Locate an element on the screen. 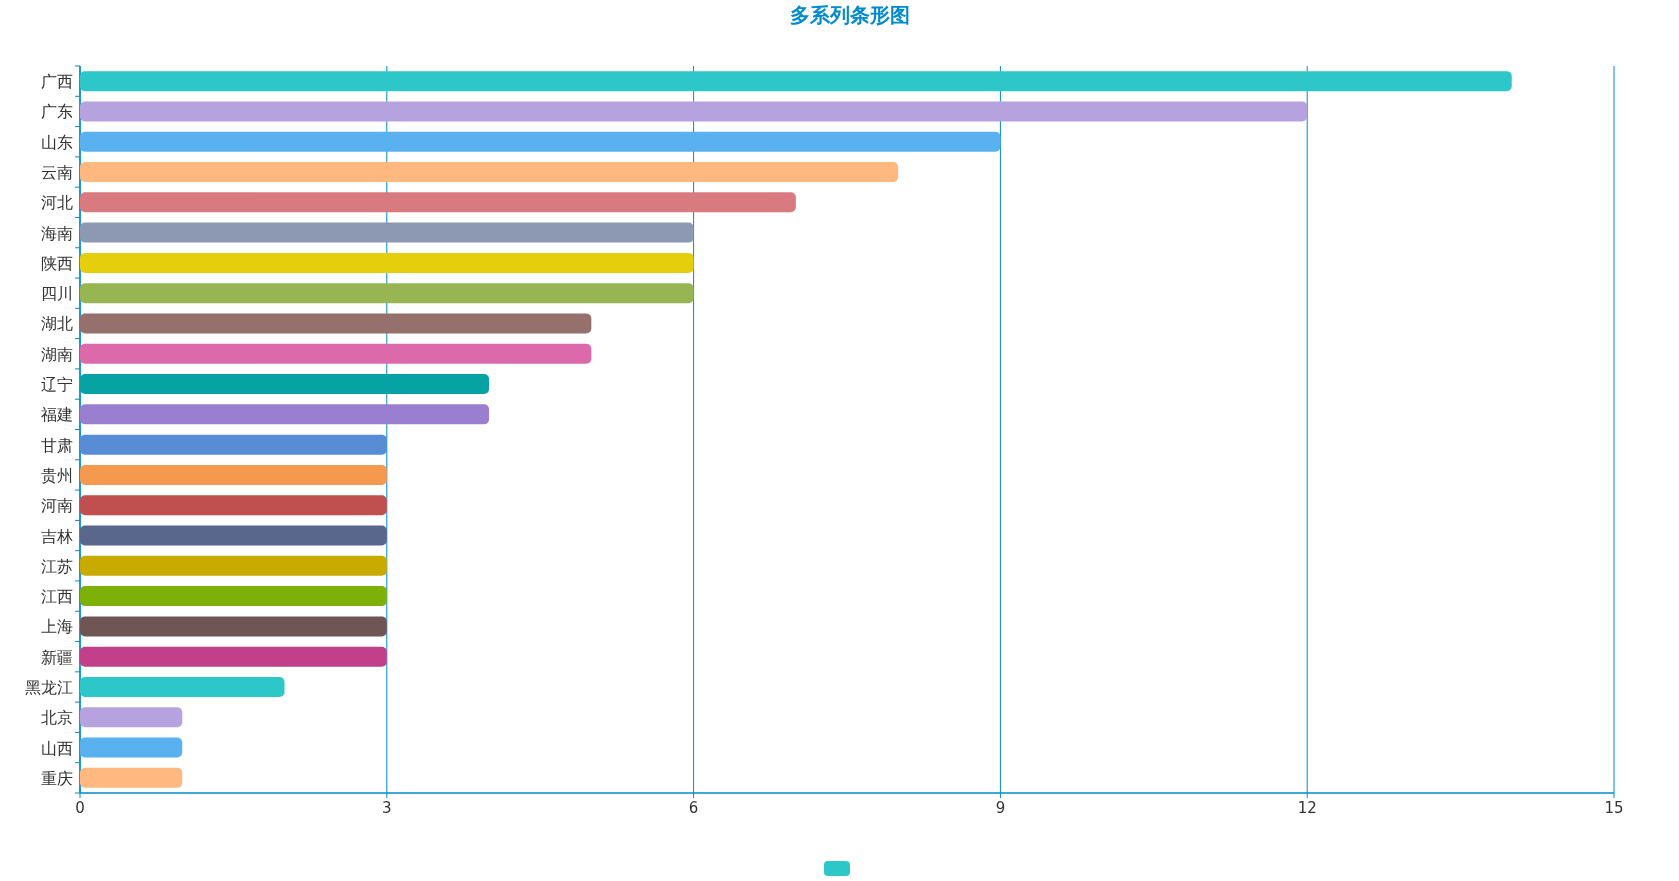 This screenshot has height=881, width=1679. x-tick-label: 6 is located at coordinates (693, 808).